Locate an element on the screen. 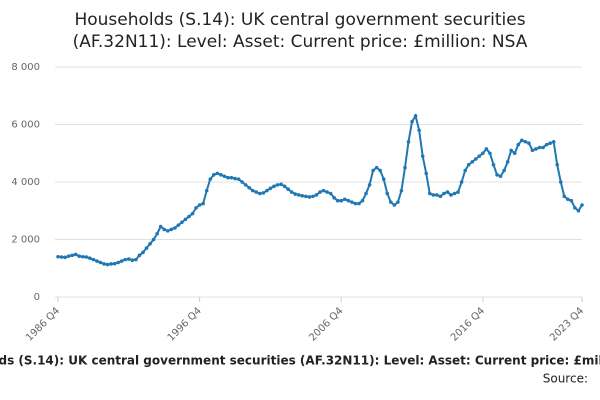 This screenshot has height=400, width=600. y-tick-label: 8 000 is located at coordinates (25, 67).